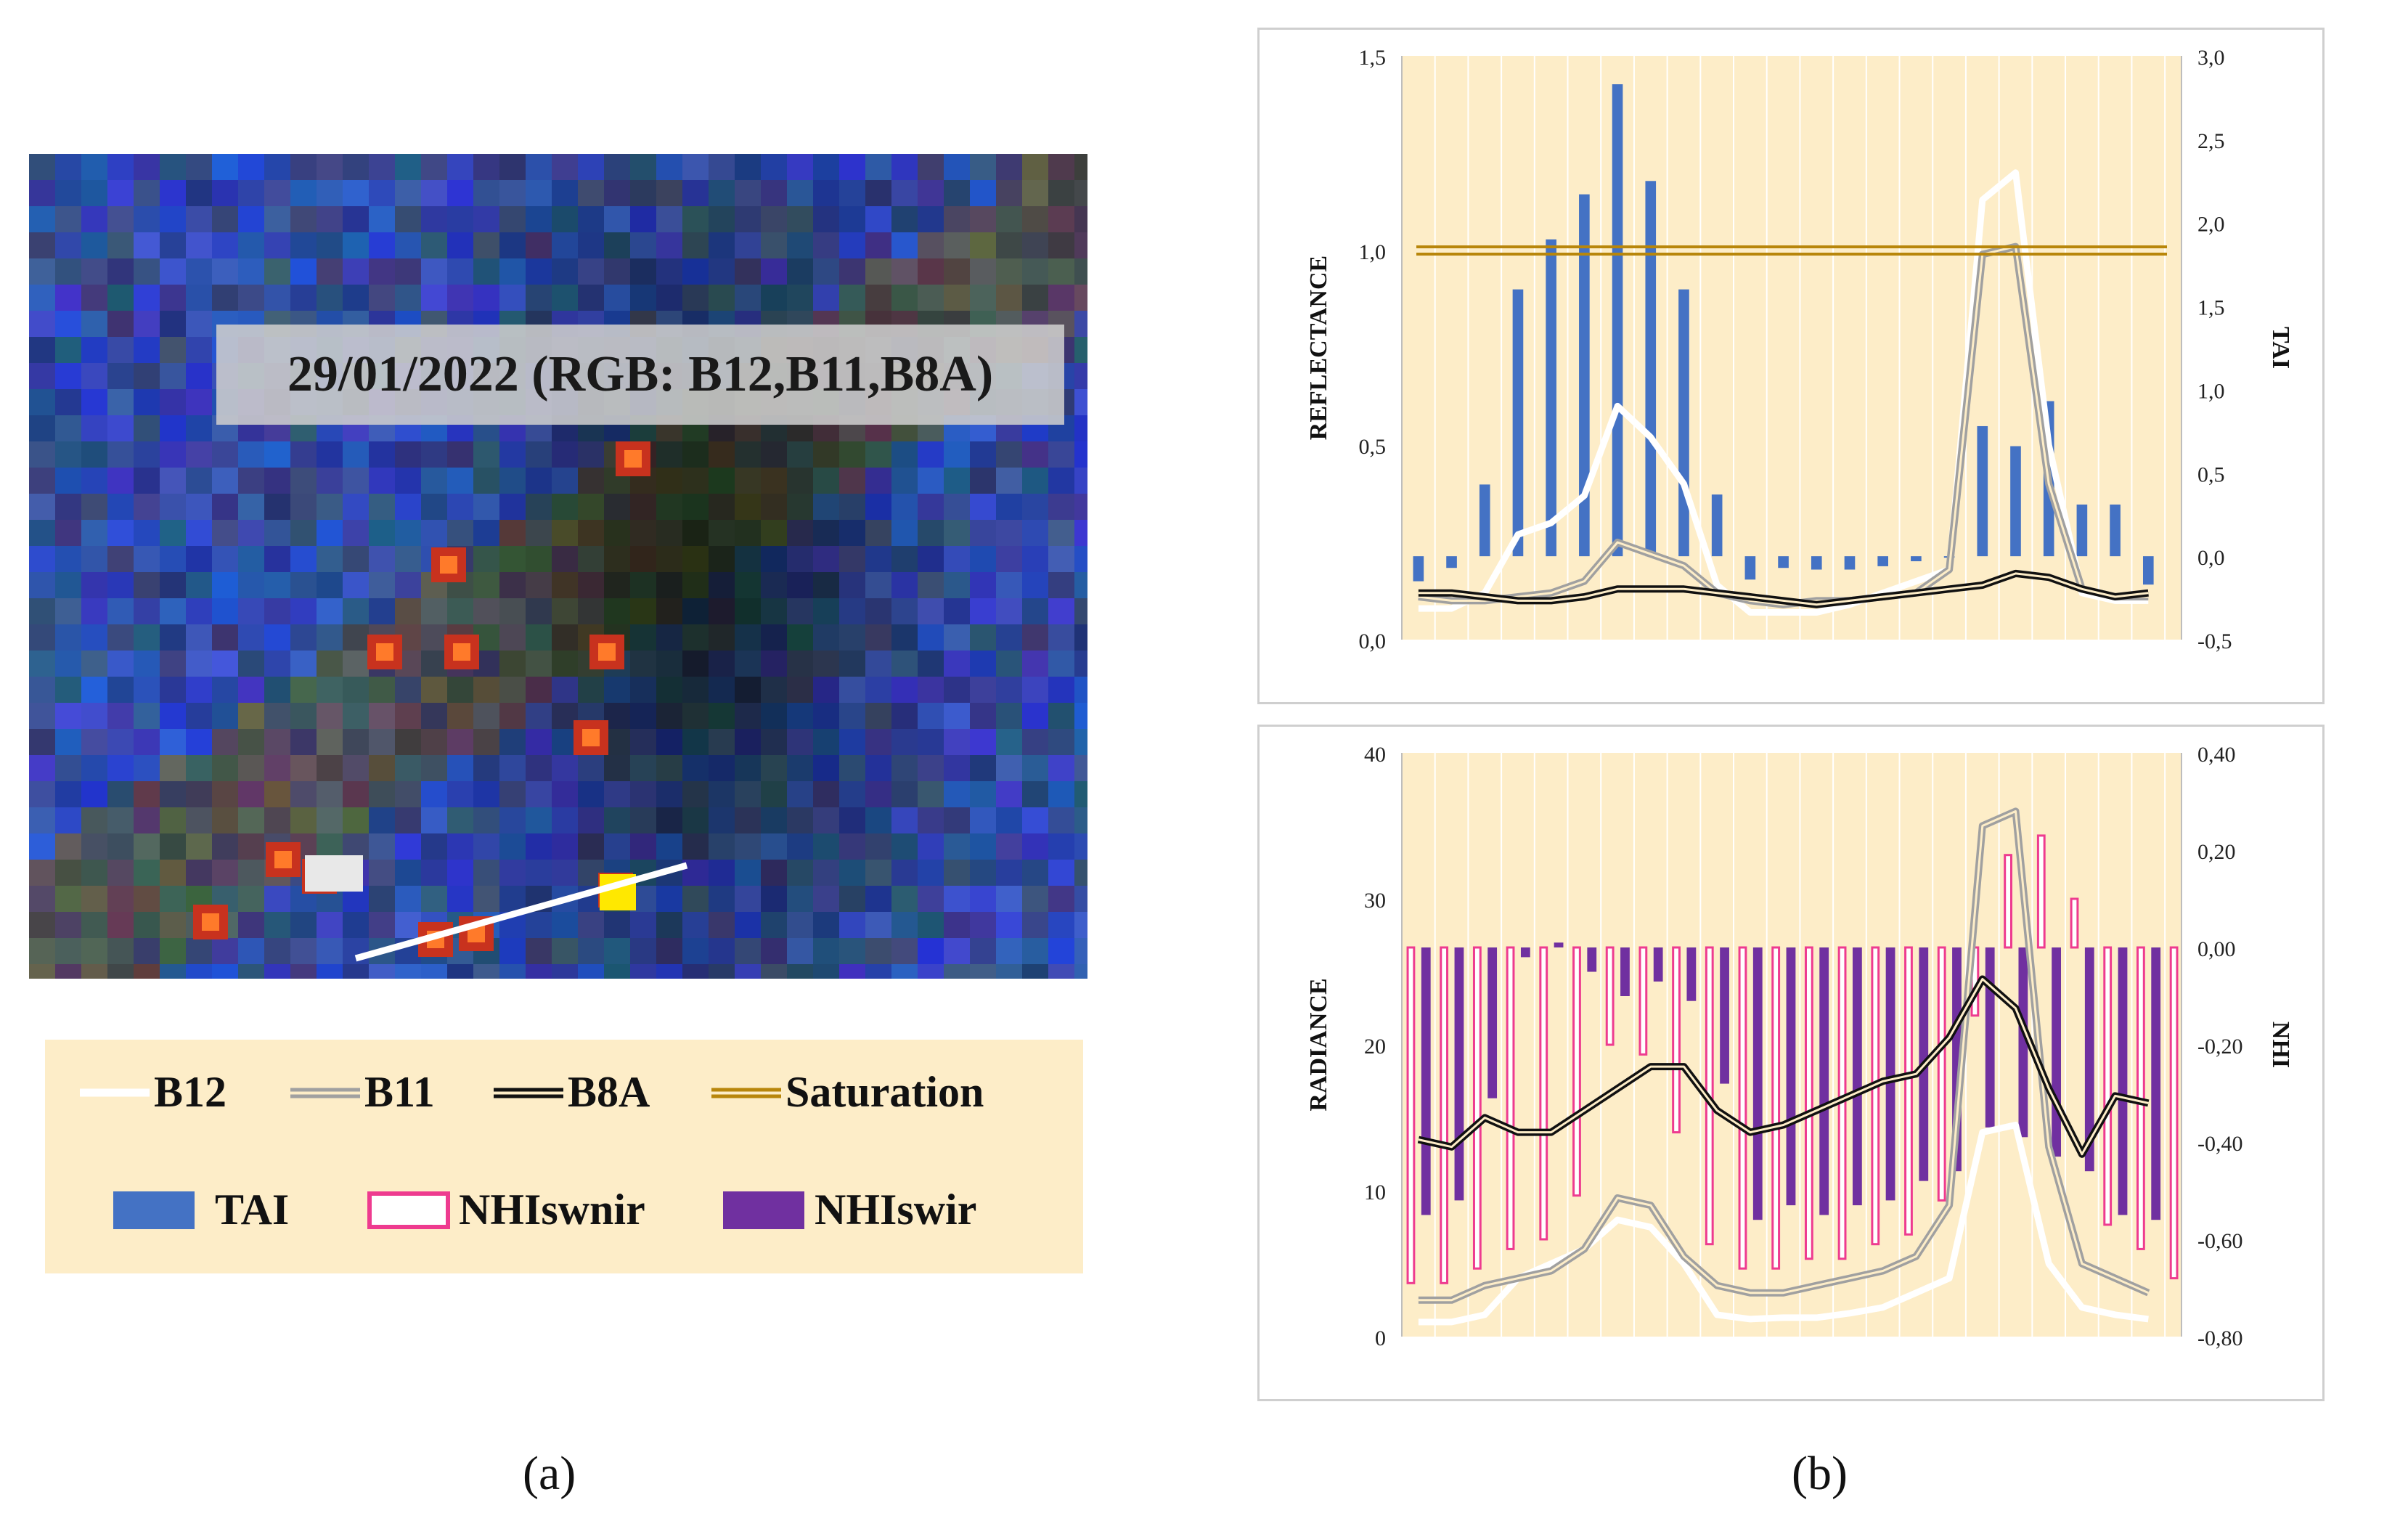 Image resolution: width=2408 pixels, height=1529 pixels. Describe the element at coordinates (569, 1092) in the screenshot. I see `legend-item-b8a: B8A` at that location.